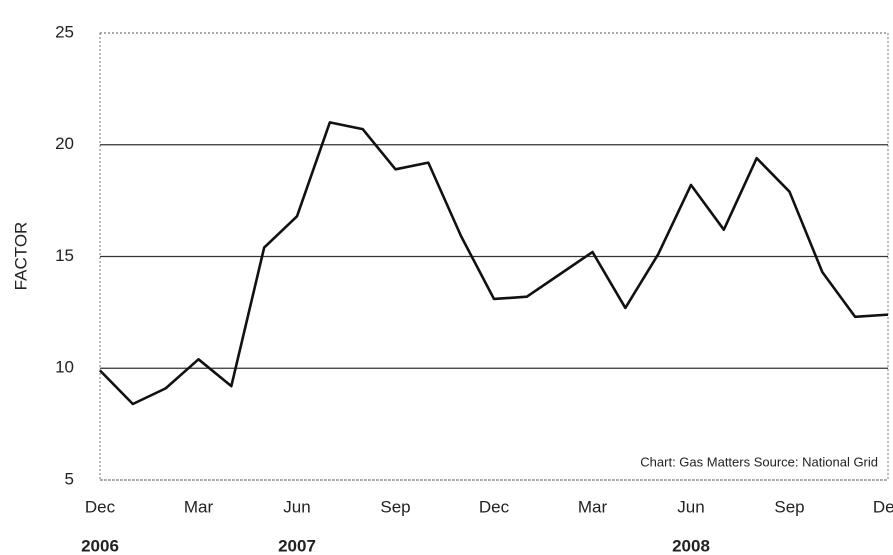 The height and width of the screenshot is (555, 893). Describe the element at coordinates (69, 478) in the screenshot. I see `y-tick-label: 5` at that location.